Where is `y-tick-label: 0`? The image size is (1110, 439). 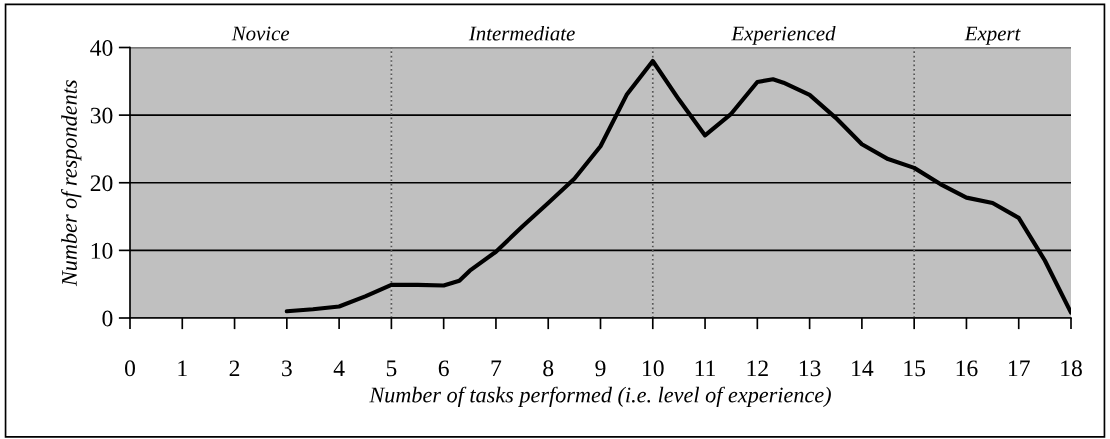
y-tick-label: 0 is located at coordinates (107, 318).